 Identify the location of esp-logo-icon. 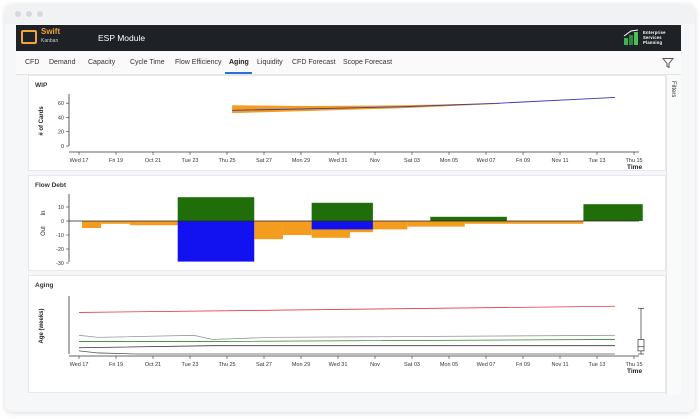
(631, 37).